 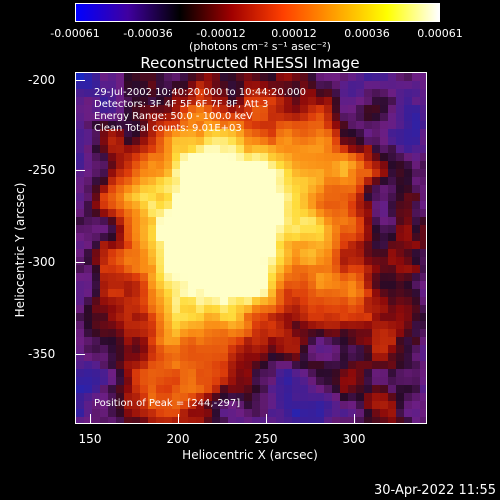 What do you see at coordinates (80, 262) in the screenshot?
I see `y-tick` at bounding box center [80, 262].